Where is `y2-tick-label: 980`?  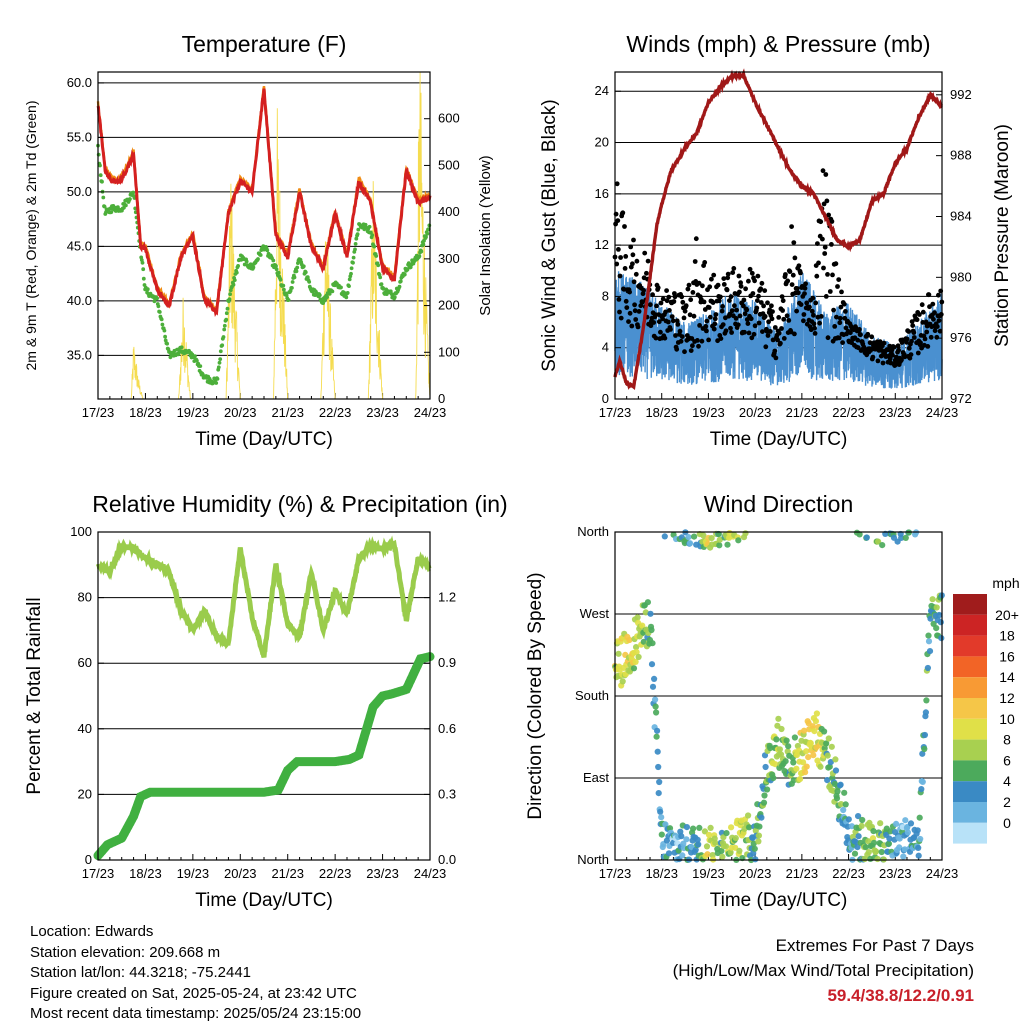
y2-tick-label: 980 is located at coordinates (961, 276).